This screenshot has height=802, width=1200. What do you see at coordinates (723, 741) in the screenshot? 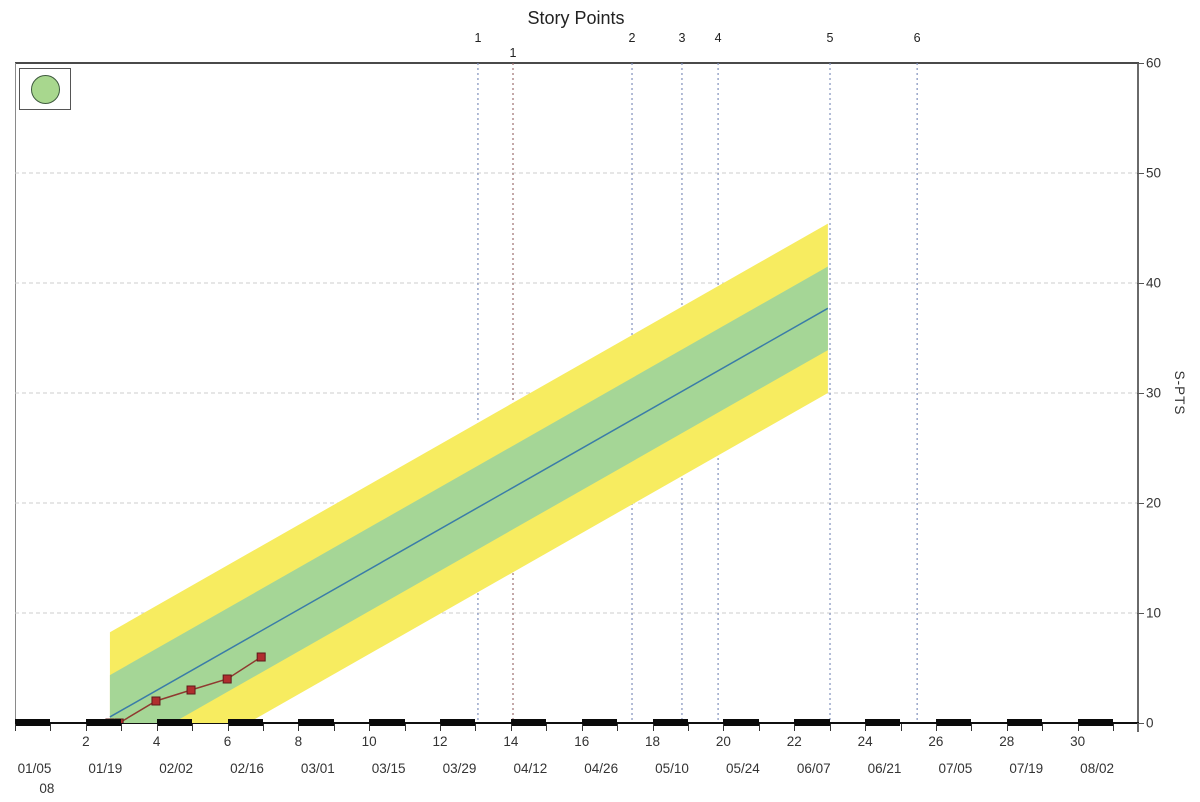
I see `week-number-label: 20` at bounding box center [723, 741].